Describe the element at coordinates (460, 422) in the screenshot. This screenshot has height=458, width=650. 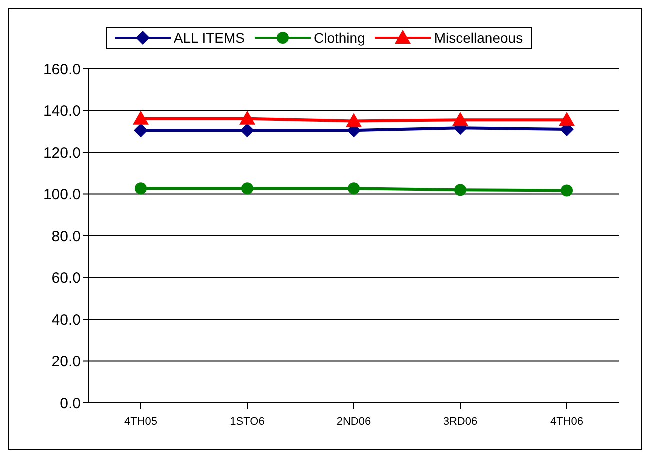
I see `x-tick-label: 3RD06` at that location.